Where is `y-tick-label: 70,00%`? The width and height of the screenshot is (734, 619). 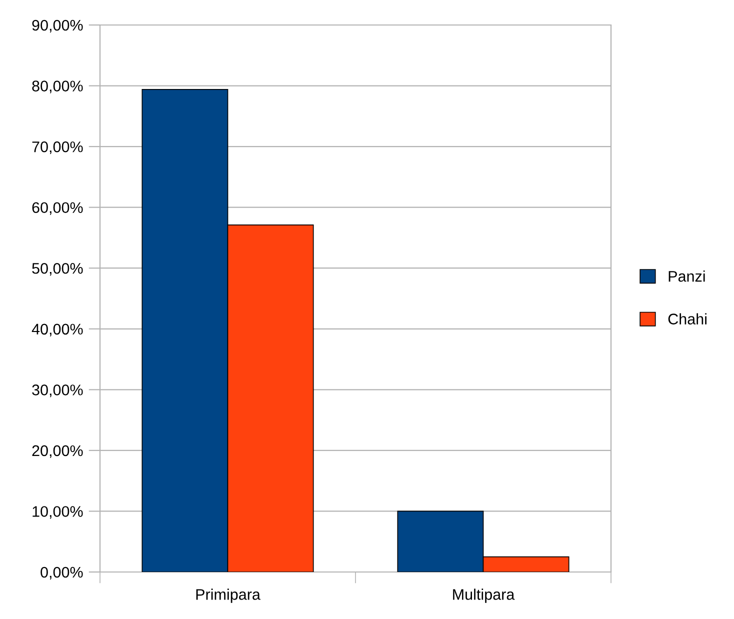 y-tick-label: 70,00% is located at coordinates (57, 147).